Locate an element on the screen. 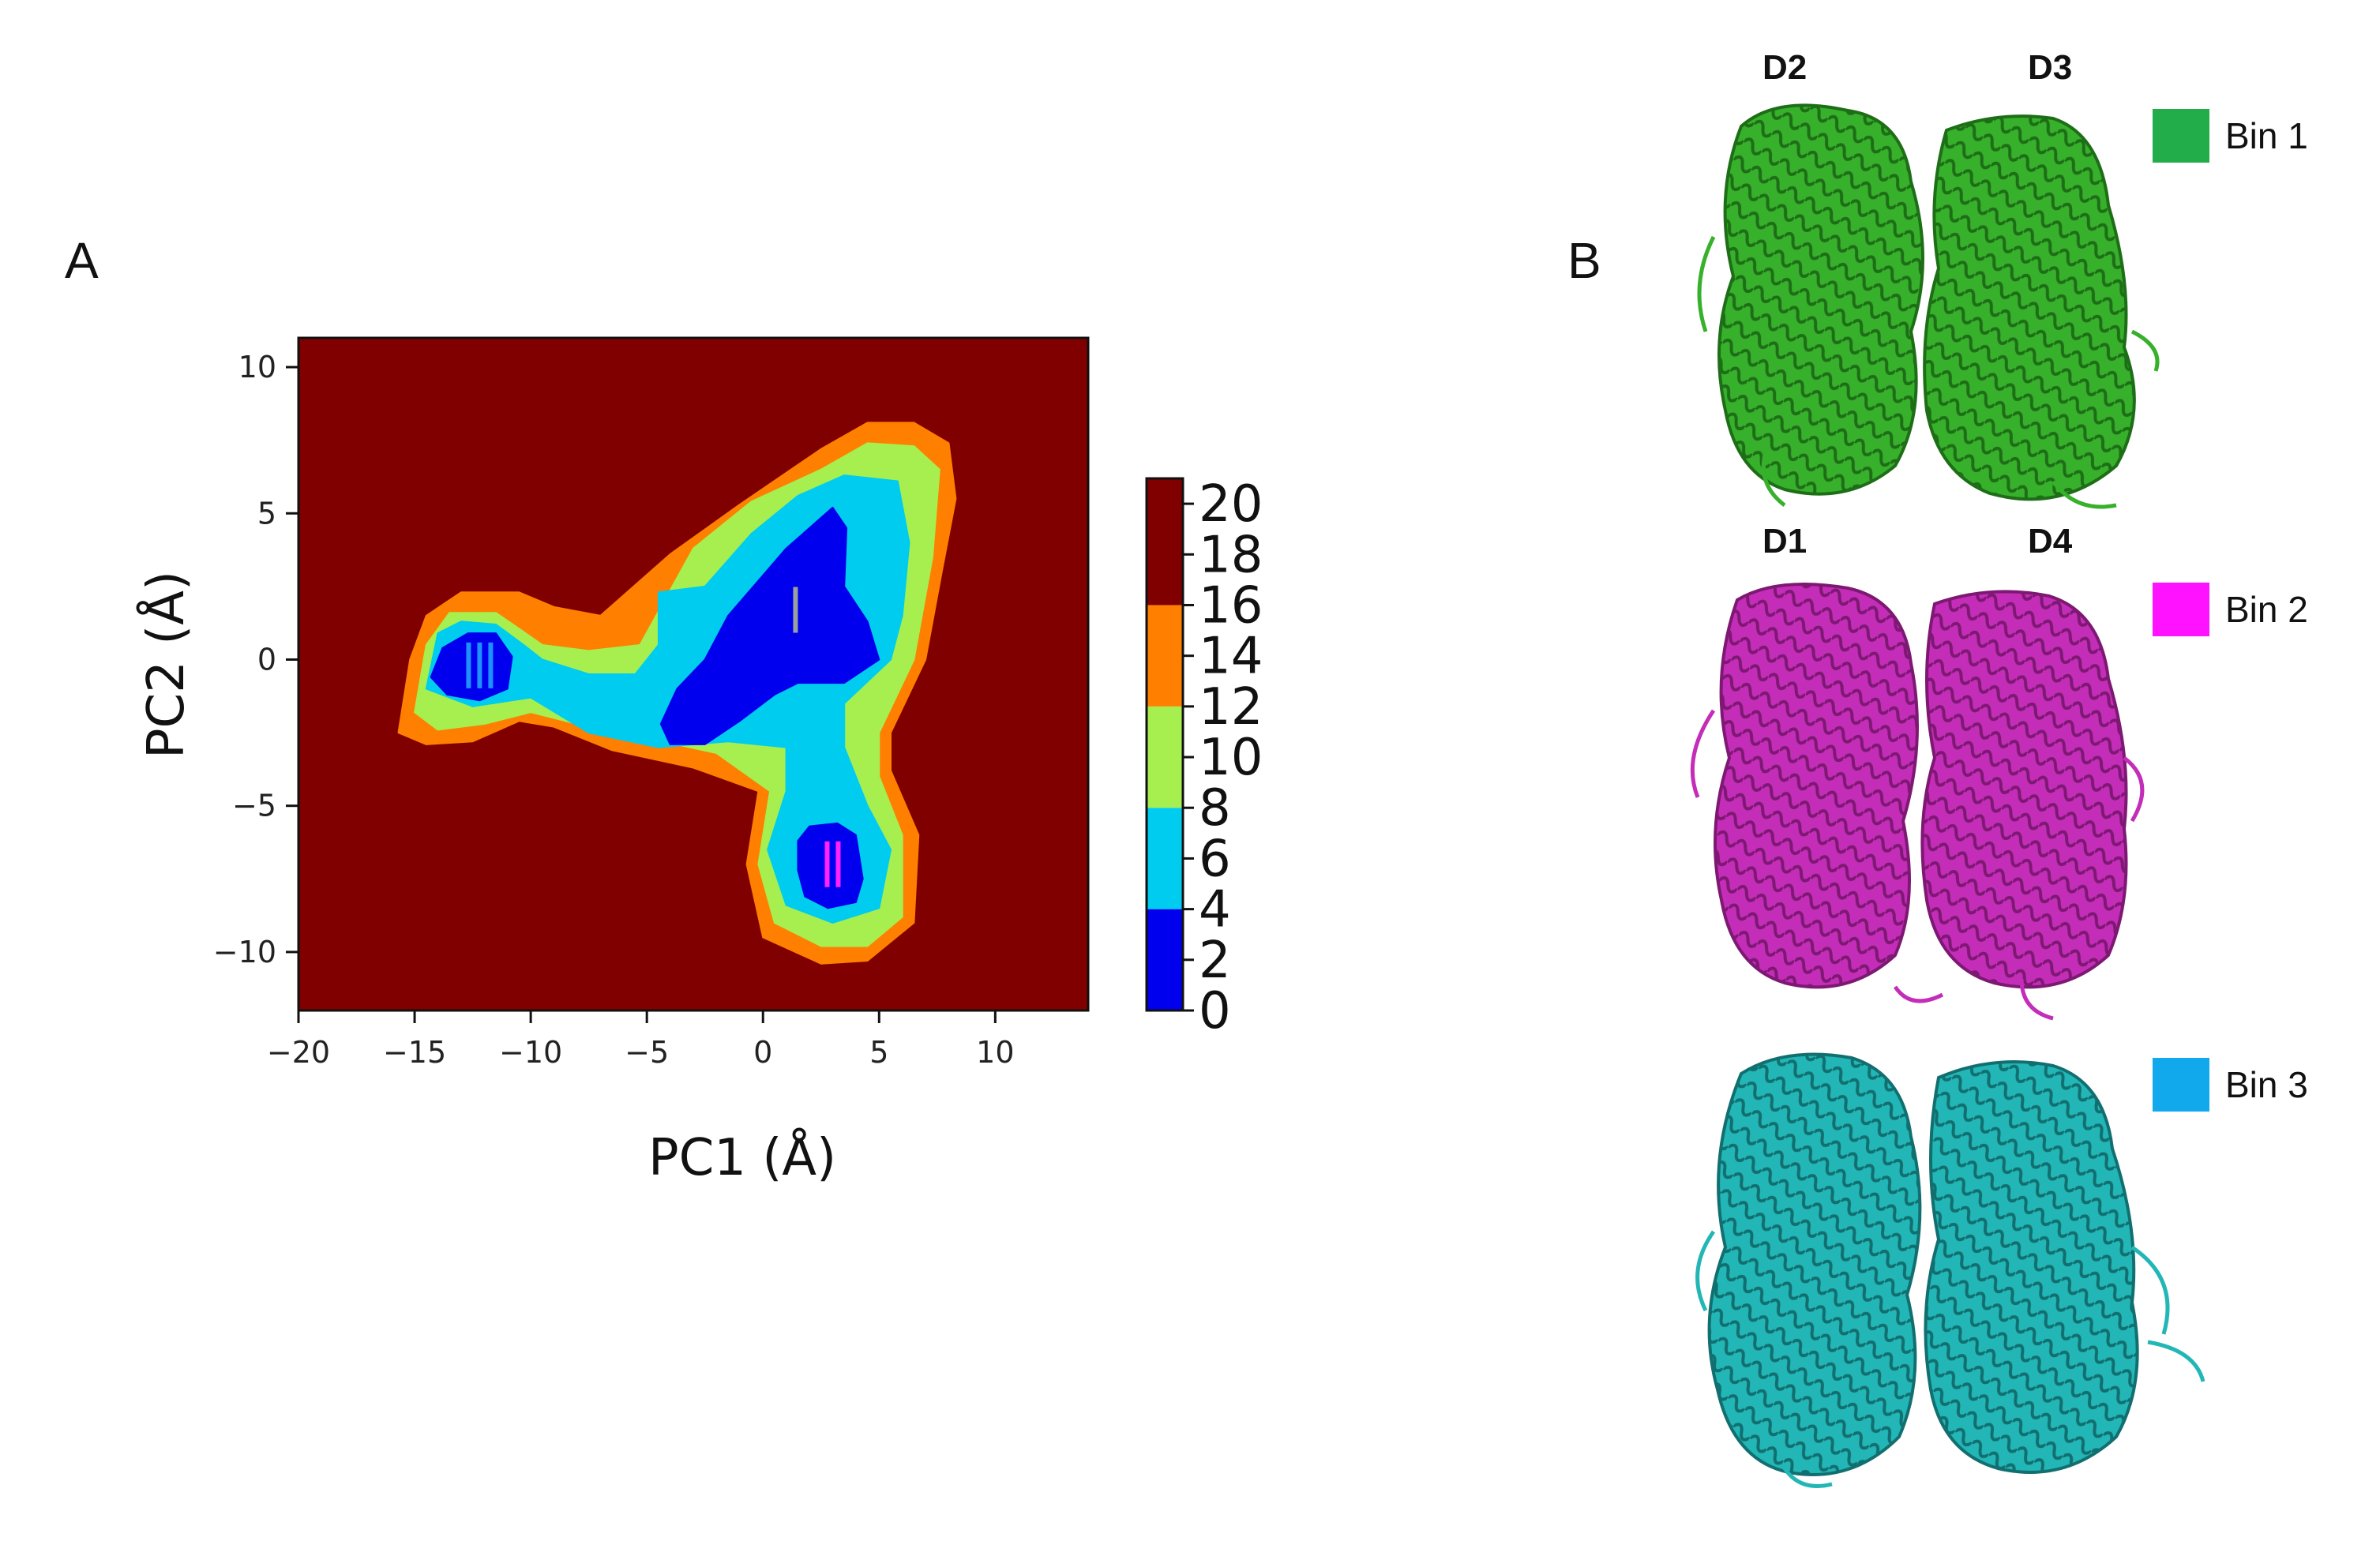  bin3-right-domain-ribbon is located at coordinates (2031, 1267).